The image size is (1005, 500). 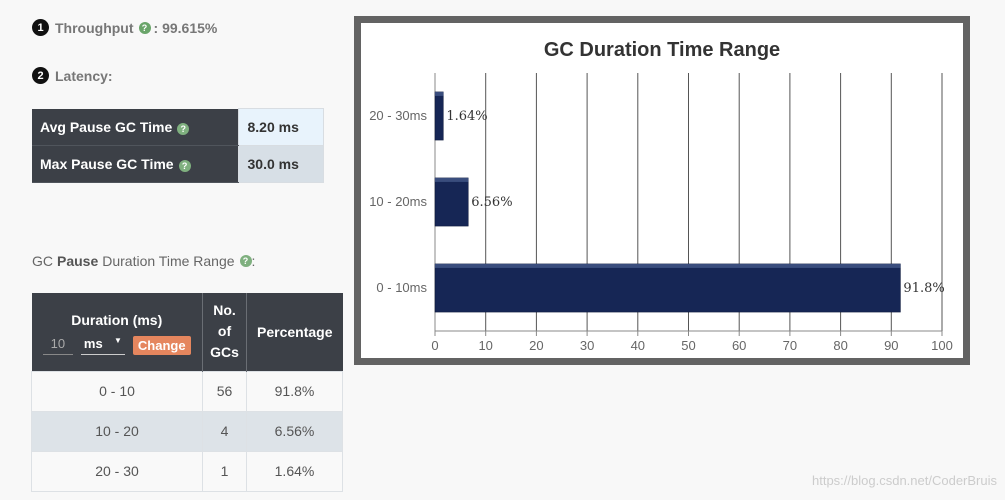 I want to click on duration-cell: 20 - 30, so click(x=117, y=471).